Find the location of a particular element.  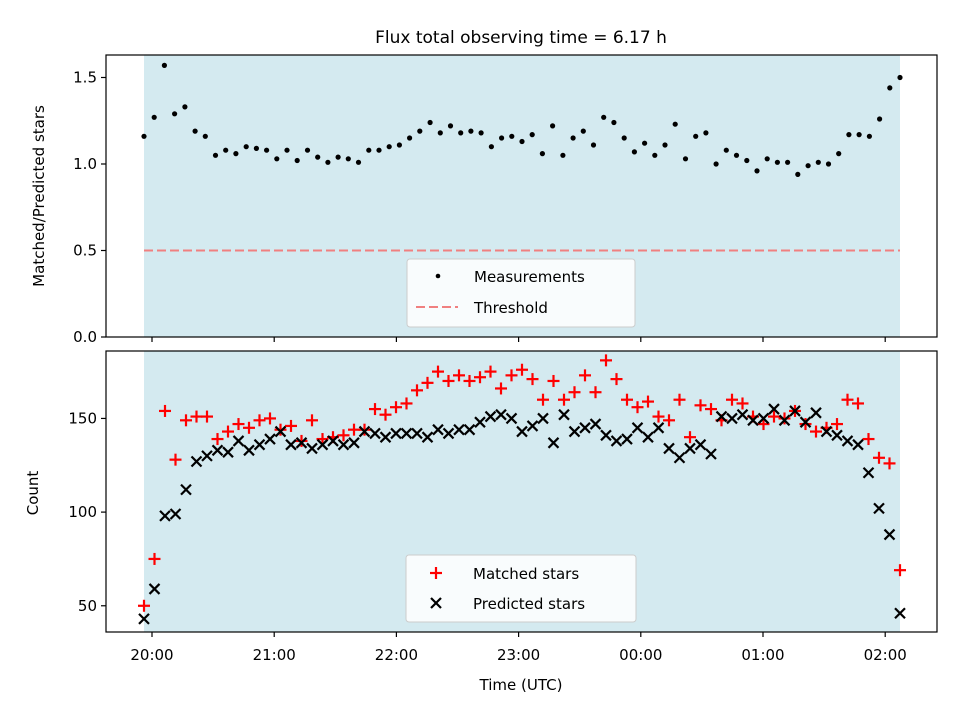

top-y-tick-label: 0.5 is located at coordinates (85, 250).